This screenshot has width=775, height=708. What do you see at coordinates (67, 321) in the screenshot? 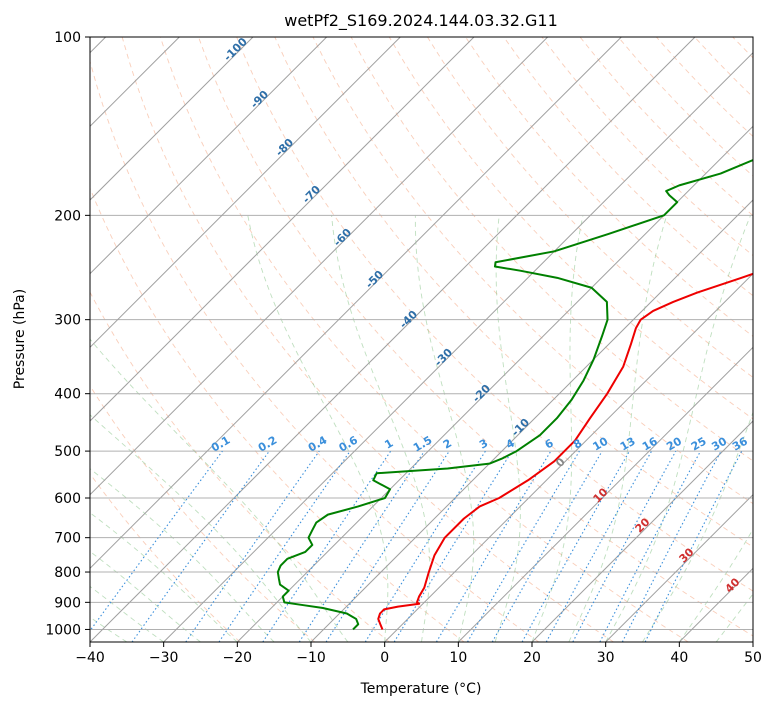
I see `y-tick-label: 300` at bounding box center [67, 321].